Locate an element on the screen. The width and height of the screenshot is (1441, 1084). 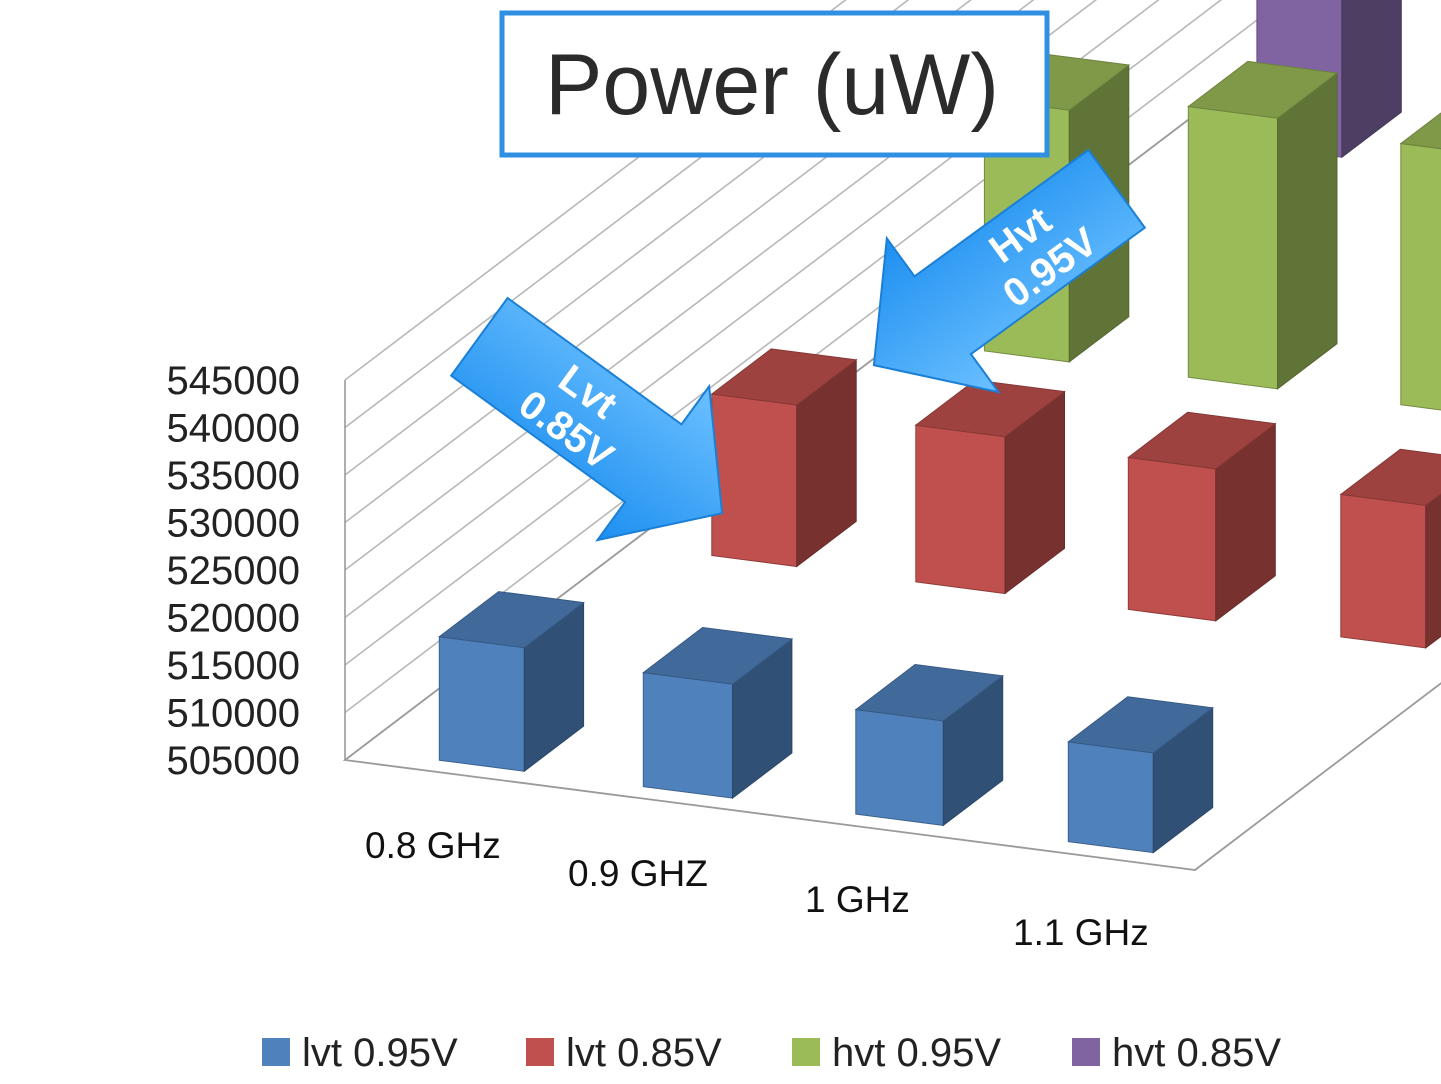
legend-label-3: hvt 0.85V is located at coordinates (1196, 1053).